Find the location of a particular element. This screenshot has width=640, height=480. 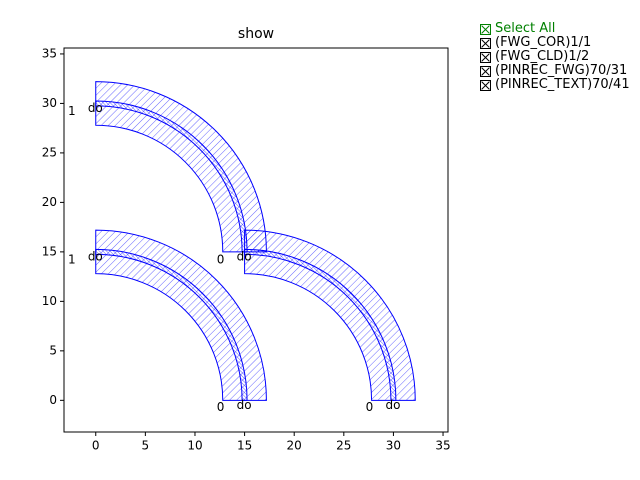

x-tick-label: 5 is located at coordinates (146, 446).